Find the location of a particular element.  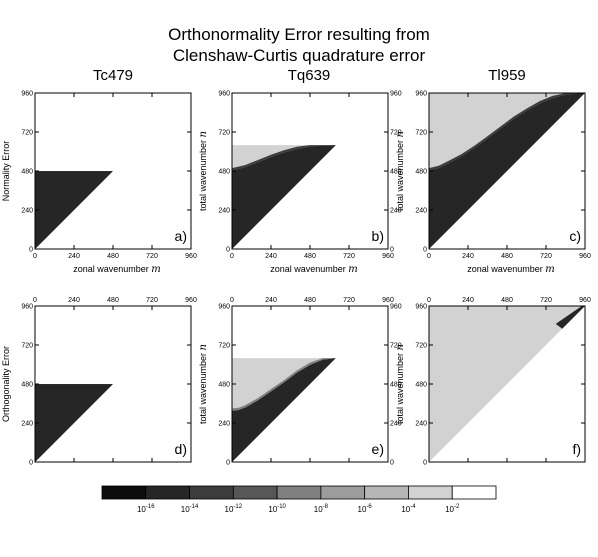

colorbar-label: 10⁻¹² is located at coordinates (234, 509).